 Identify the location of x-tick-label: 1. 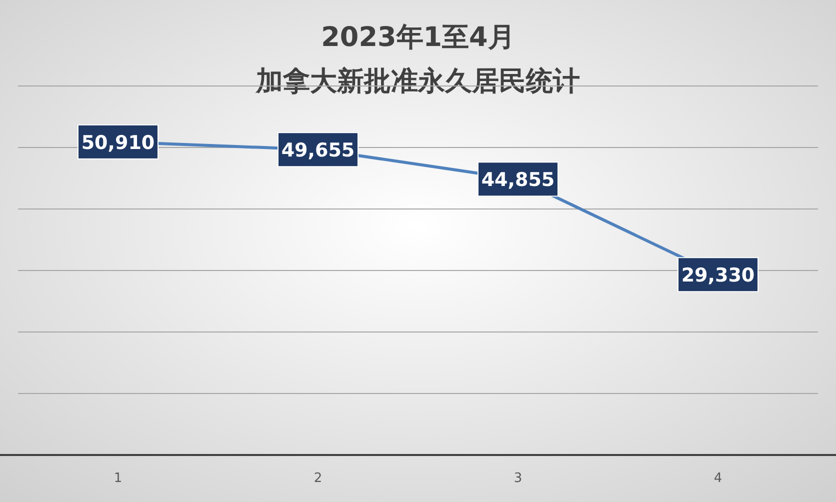
(118, 478).